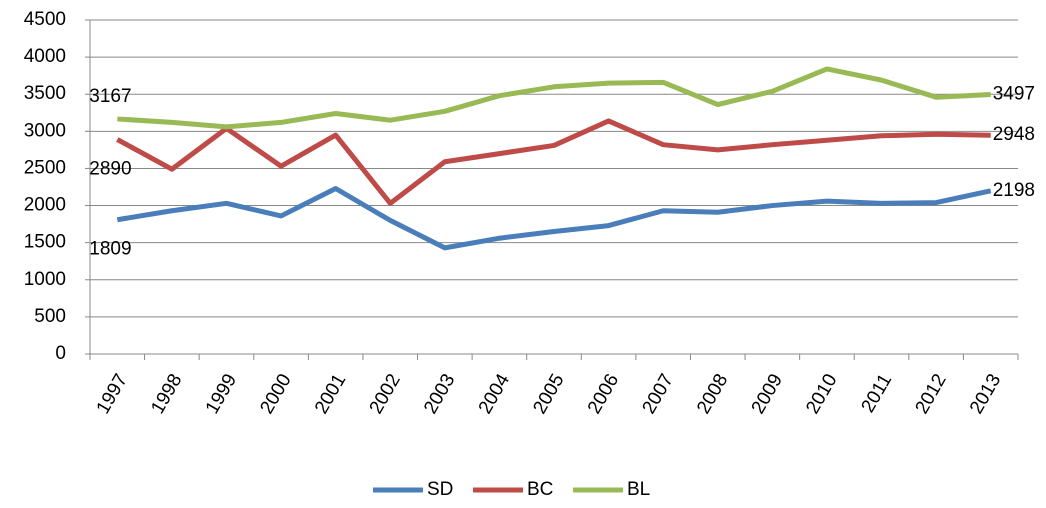 This screenshot has height=508, width=1046. Describe the element at coordinates (112, 394) in the screenshot. I see `x-tick-label: 1997` at that location.